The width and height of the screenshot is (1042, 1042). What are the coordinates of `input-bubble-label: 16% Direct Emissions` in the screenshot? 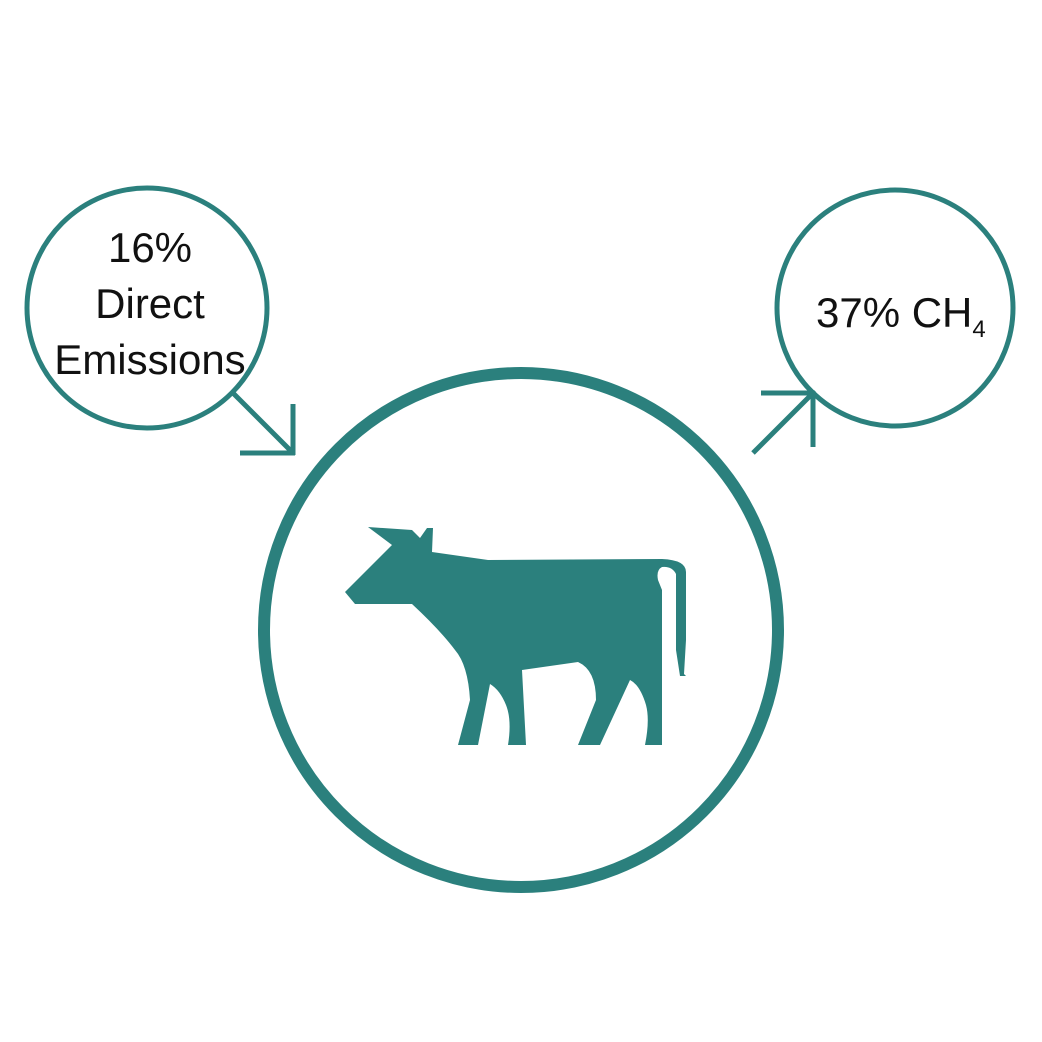 It's located at (150, 304).